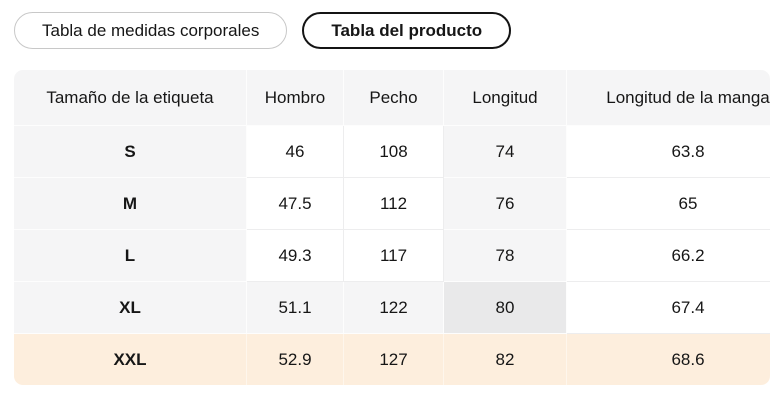  What do you see at coordinates (295, 256) in the screenshot?
I see `value-cell: 49.3` at bounding box center [295, 256].